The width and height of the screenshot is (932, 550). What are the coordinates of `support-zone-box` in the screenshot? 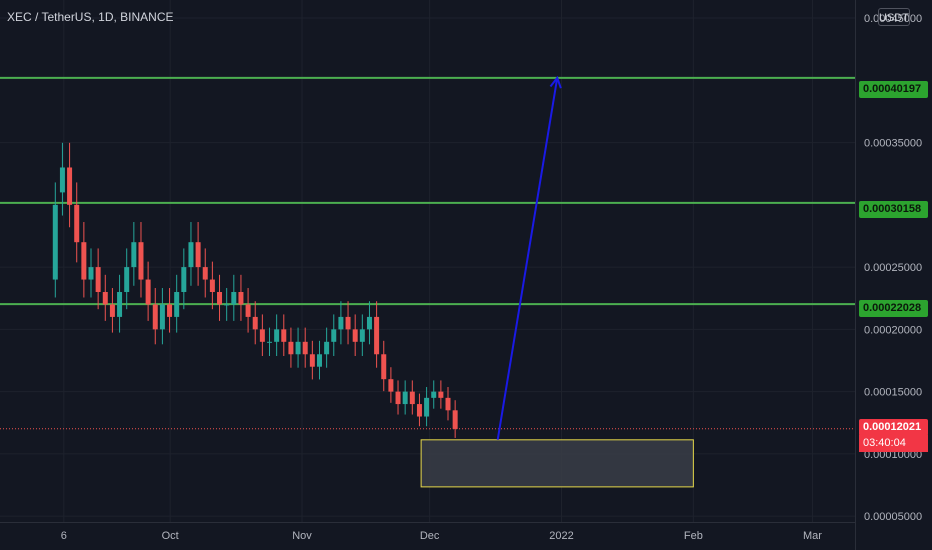 It's located at (557, 463).